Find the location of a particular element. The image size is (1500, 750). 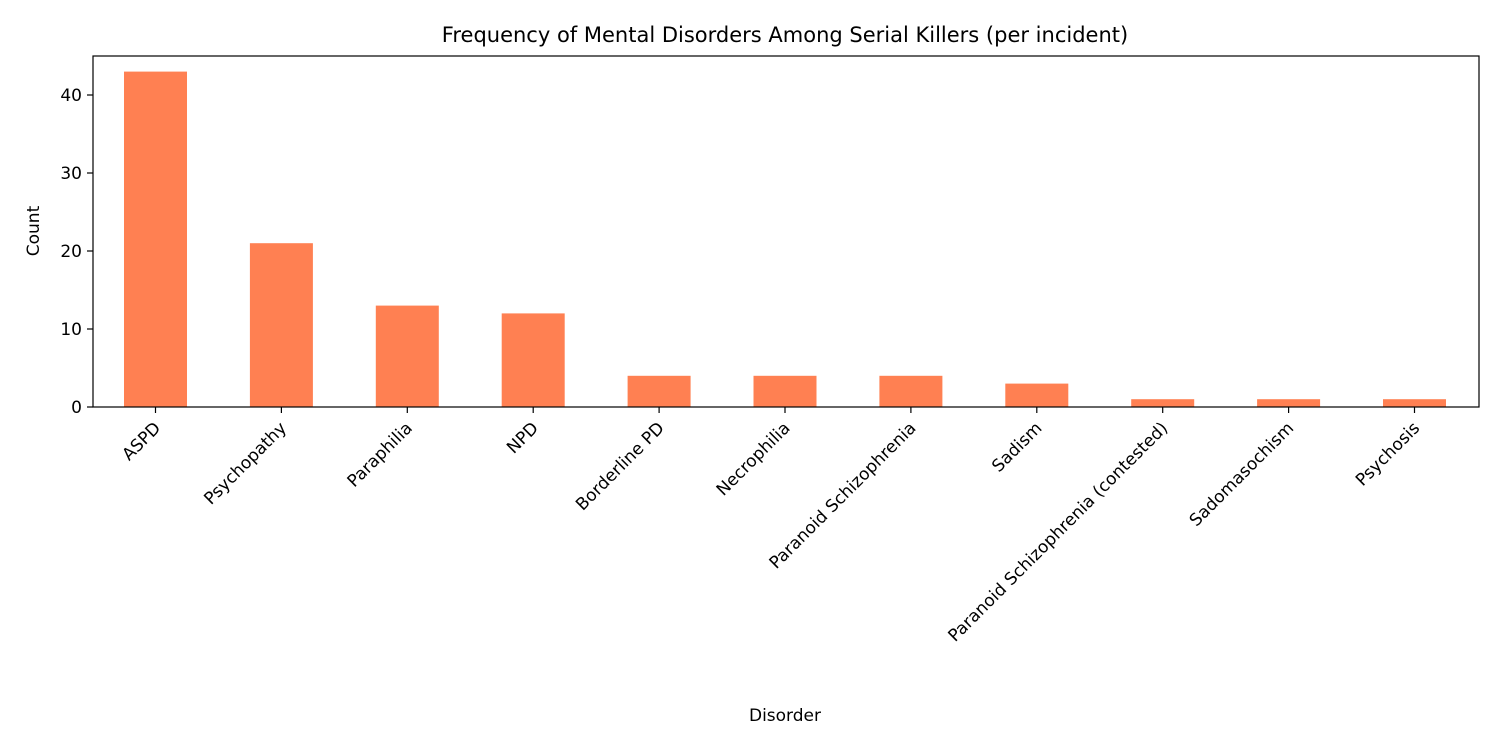

y-axis-label: Count is located at coordinates (34, 230).